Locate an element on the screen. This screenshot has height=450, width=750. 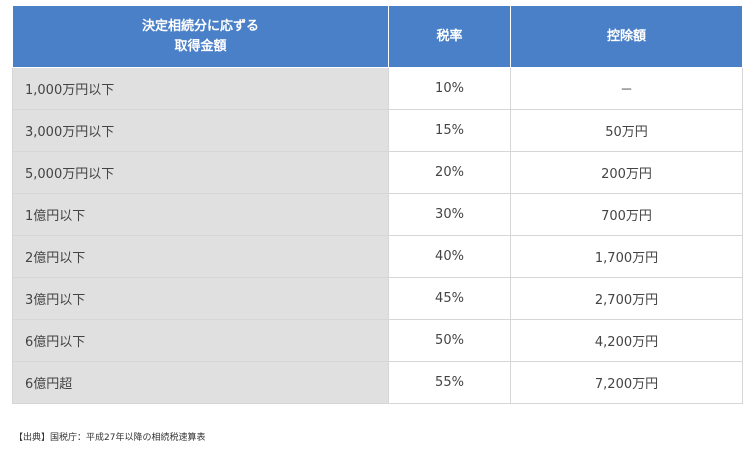
cell-rate: 40% is located at coordinates (449, 256).